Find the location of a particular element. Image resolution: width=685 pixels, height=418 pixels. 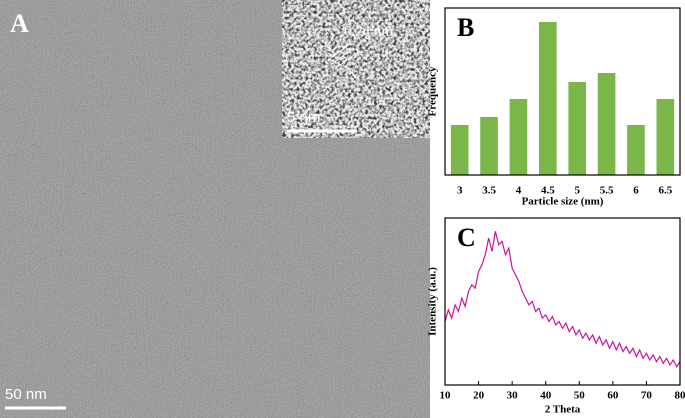

x-tick-label: 5.5 is located at coordinates (607, 191).